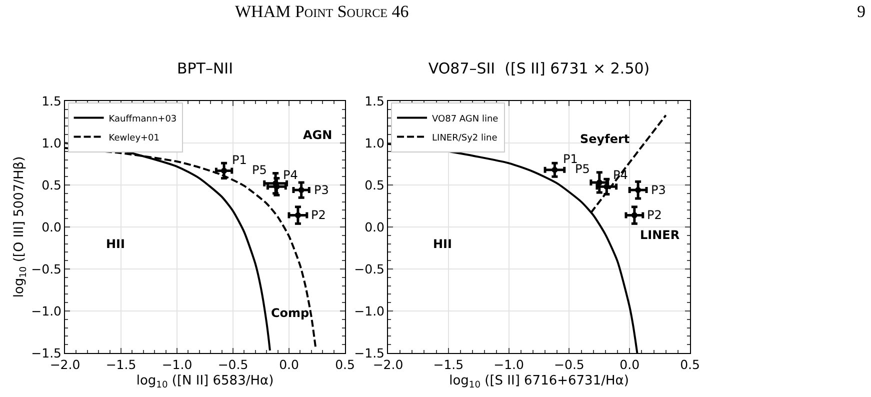 Image resolution: width=871 pixels, height=397 pixels. What do you see at coordinates (317, 135) in the screenshot?
I see `annotation: AGN` at bounding box center [317, 135].